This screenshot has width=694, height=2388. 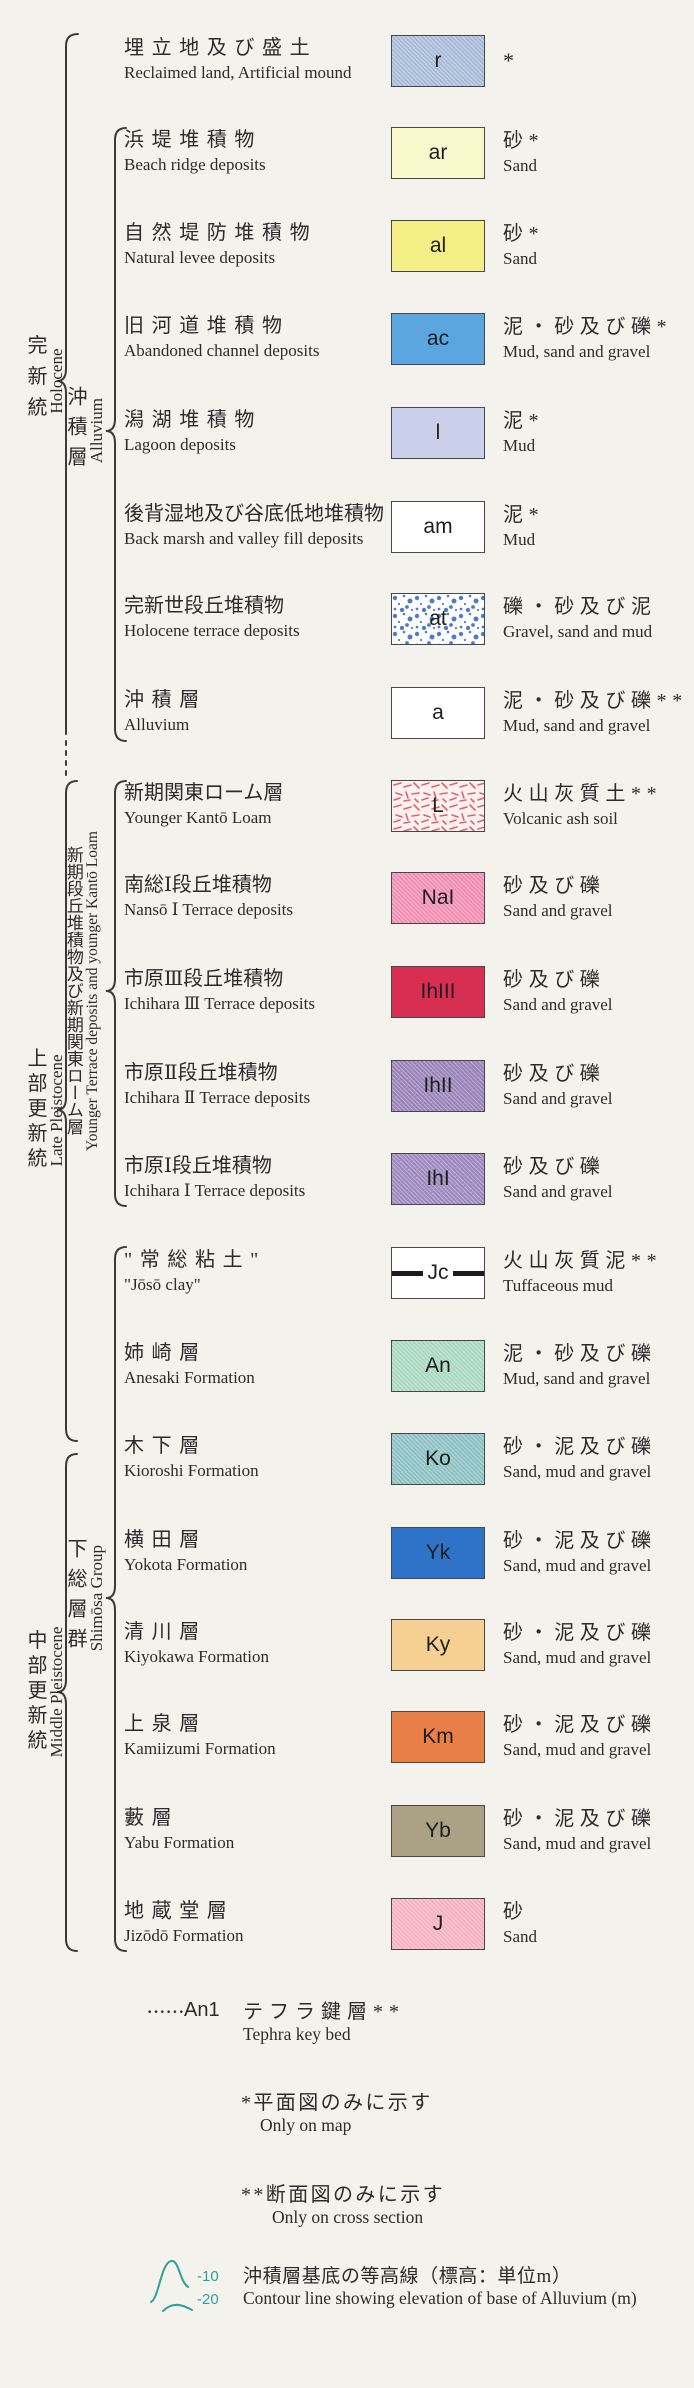 What do you see at coordinates (438, 1737) in the screenshot?
I see `unit-color-box: Km` at bounding box center [438, 1737].